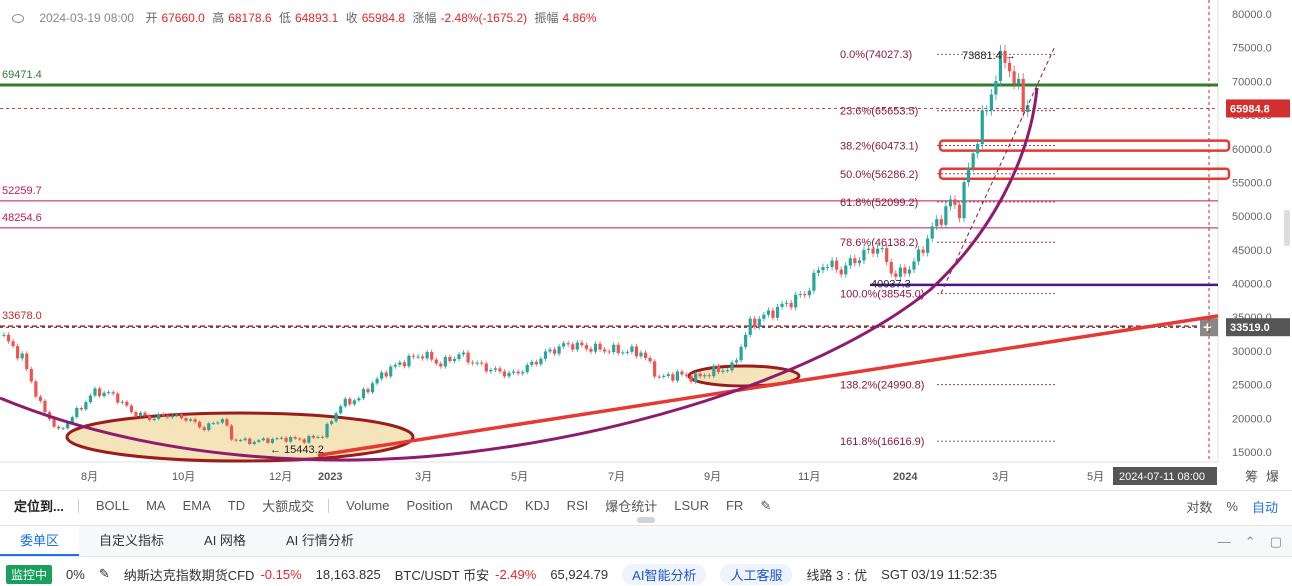 This screenshot has width=1292, height=586. Describe the element at coordinates (1287, 228) in the screenshot. I see `y-scroll-handle` at that location.